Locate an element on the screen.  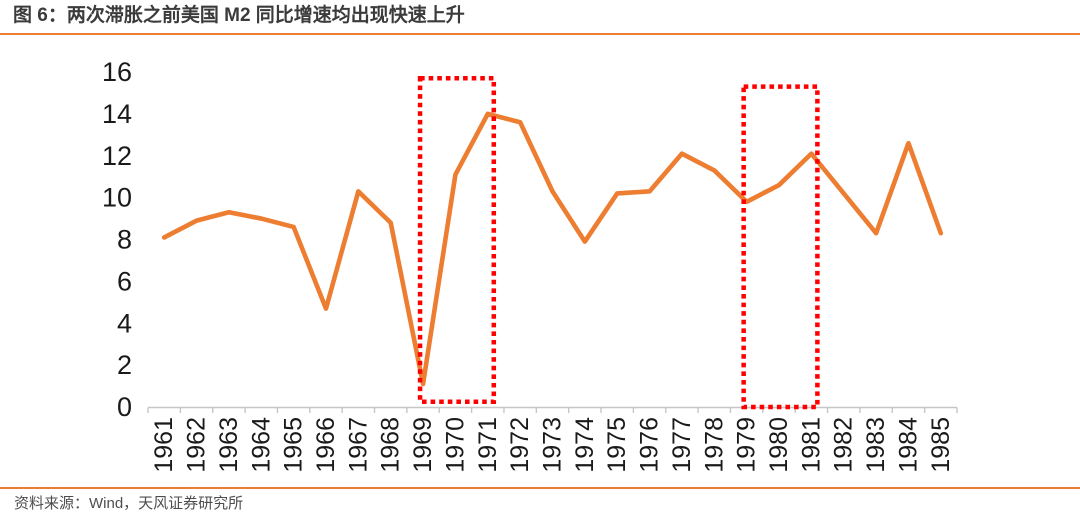
x-axis-label: 1974 is located at coordinates (585, 445).